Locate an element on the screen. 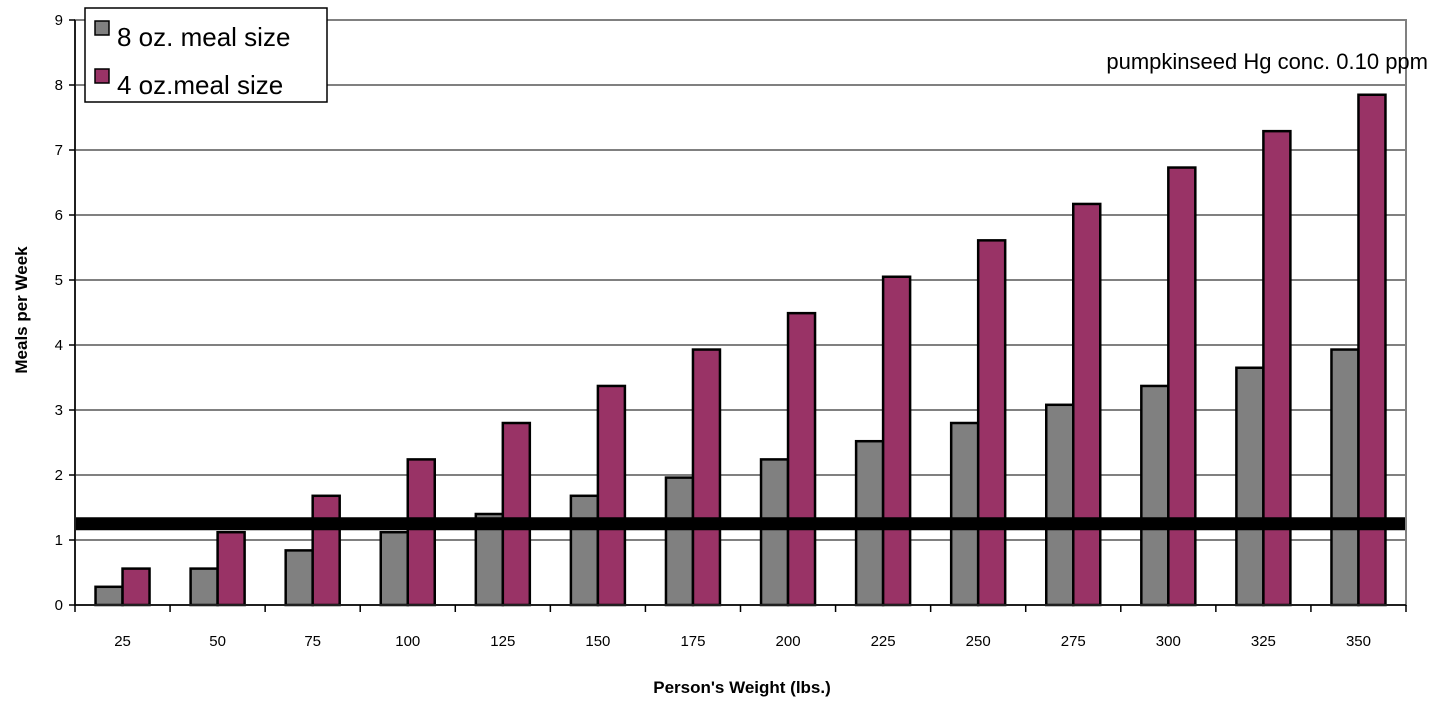 Image resolution: width=1437 pixels, height=703 pixels. y-tick-label: 2 is located at coordinates (59, 475).